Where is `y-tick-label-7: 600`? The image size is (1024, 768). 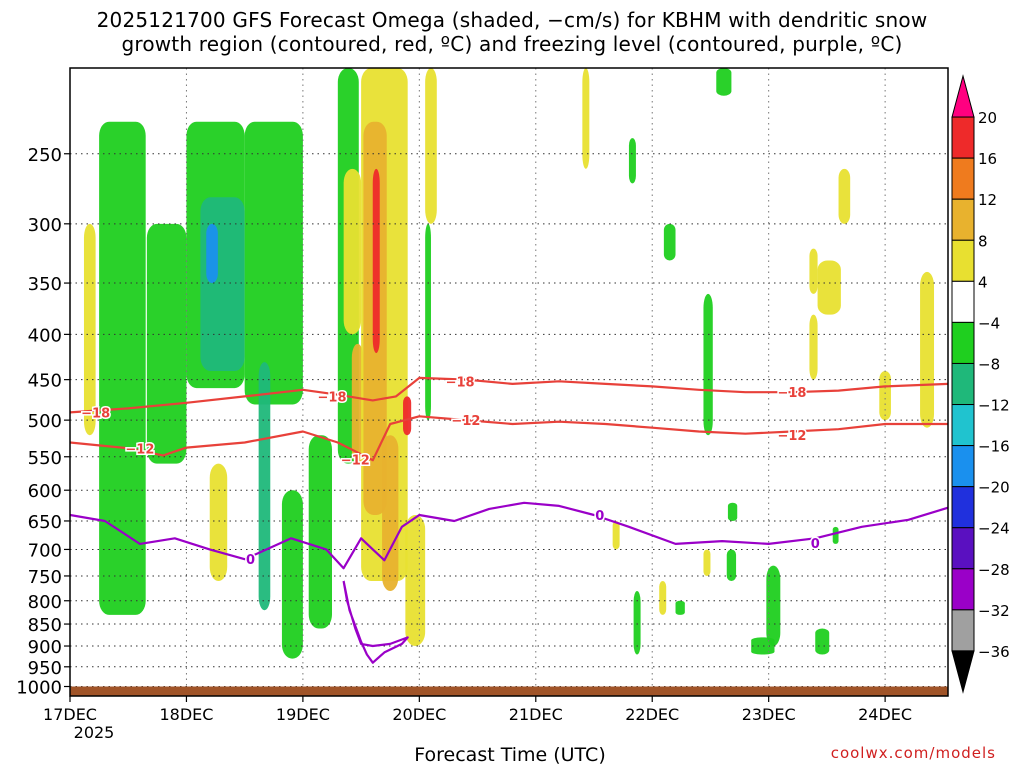
y-tick-label-7: 600 is located at coordinates (45, 491).